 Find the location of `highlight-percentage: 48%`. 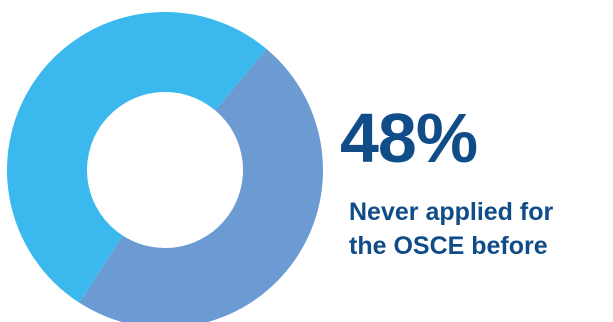

highlight-percentage: 48% is located at coordinates (409, 138).